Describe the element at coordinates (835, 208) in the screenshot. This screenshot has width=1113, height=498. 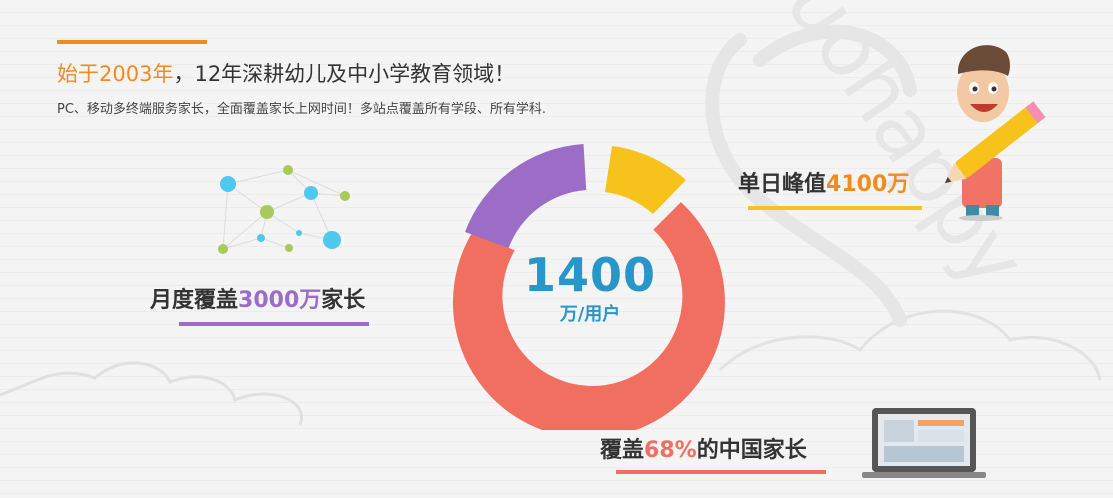
I see `peak-accent-bar` at that location.